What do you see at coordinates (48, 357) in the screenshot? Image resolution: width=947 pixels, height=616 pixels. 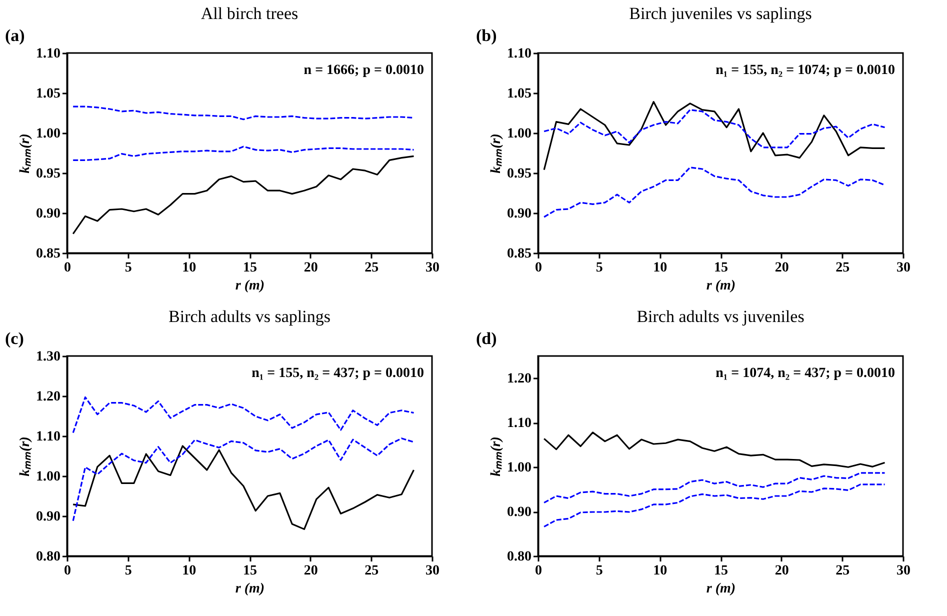 I see `y-tick-label: 1.30` at bounding box center [48, 357].